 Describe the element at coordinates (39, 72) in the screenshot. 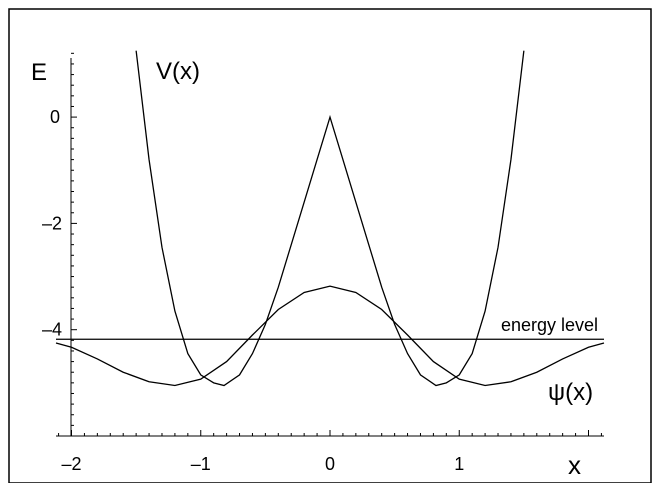

I see `y-axis-label: E` at that location.